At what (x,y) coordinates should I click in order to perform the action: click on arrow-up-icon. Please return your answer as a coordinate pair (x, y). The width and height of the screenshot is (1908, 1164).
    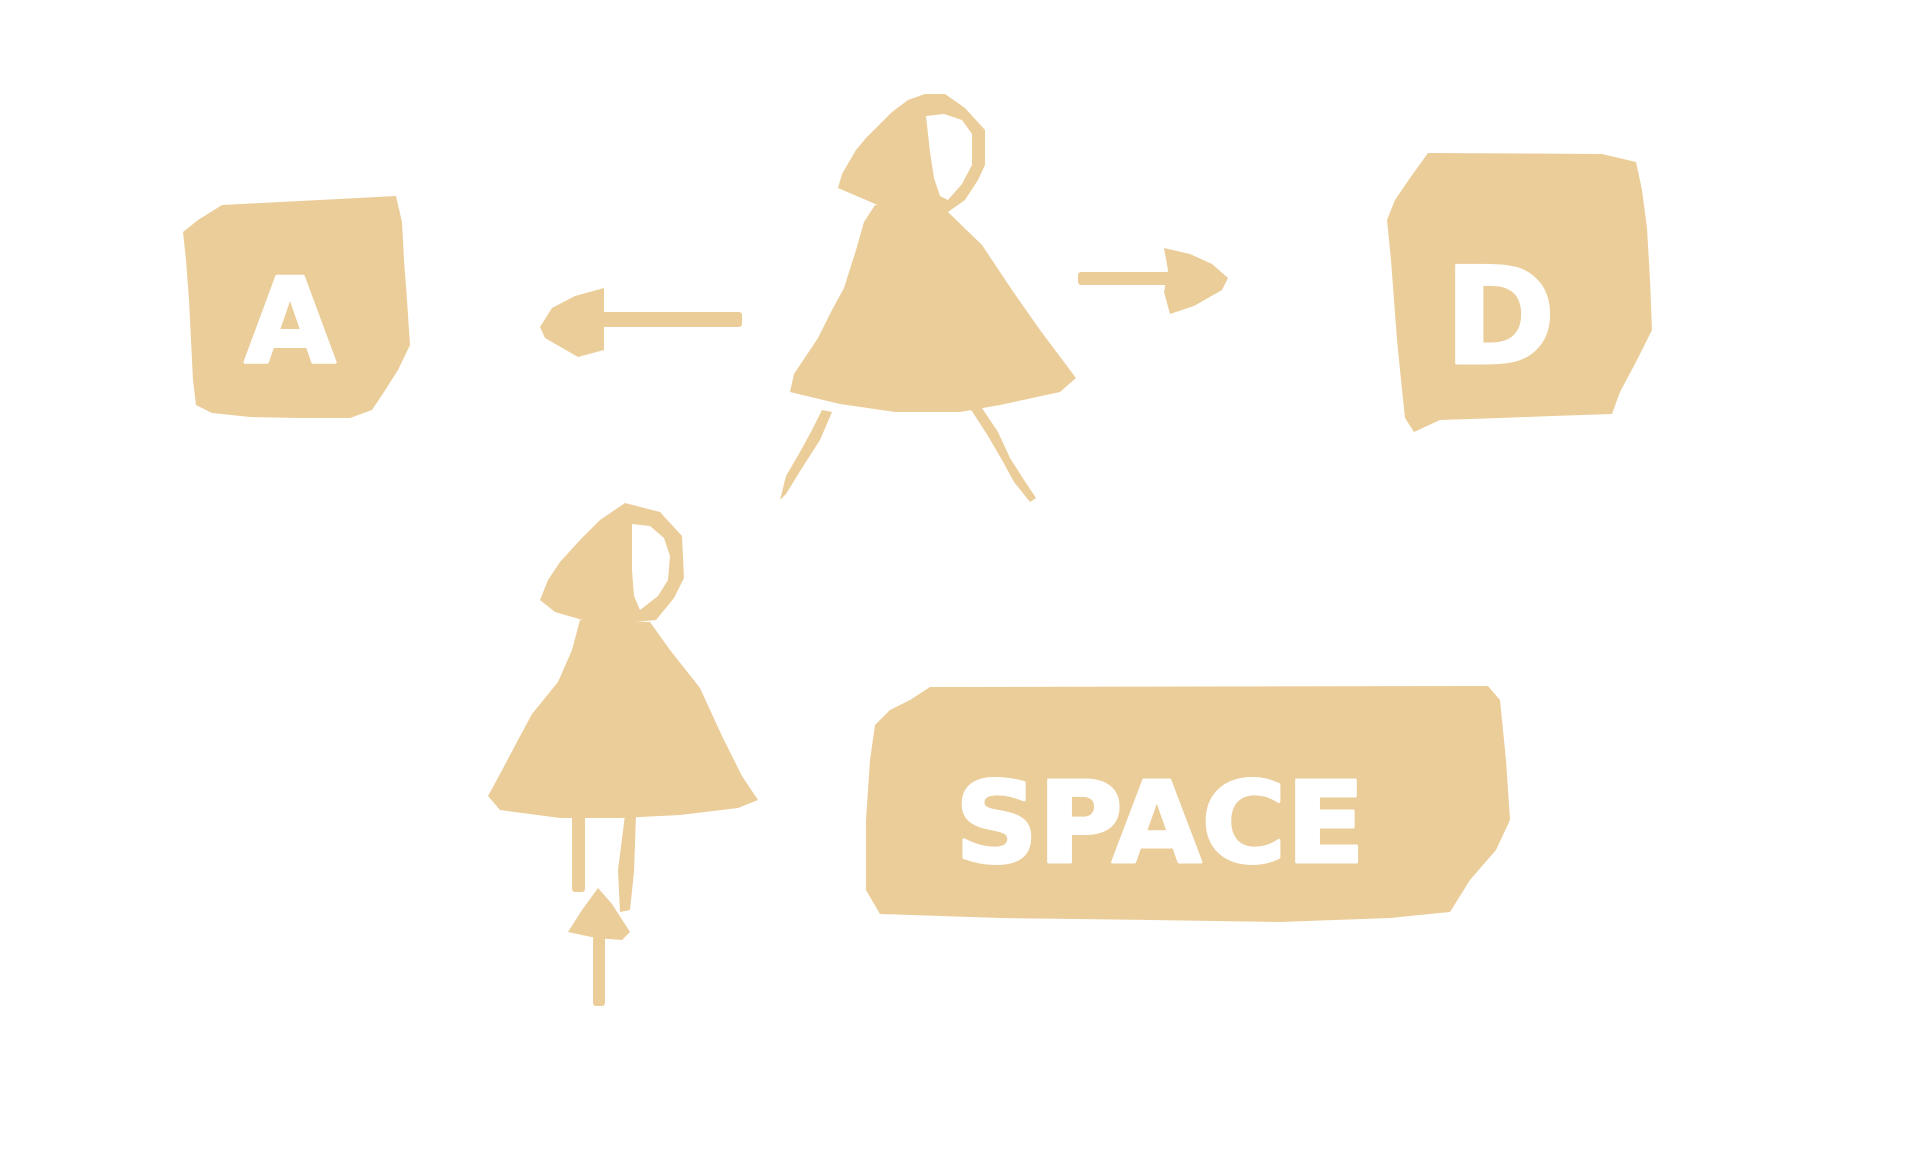
    Looking at the image, I should click on (599, 947).